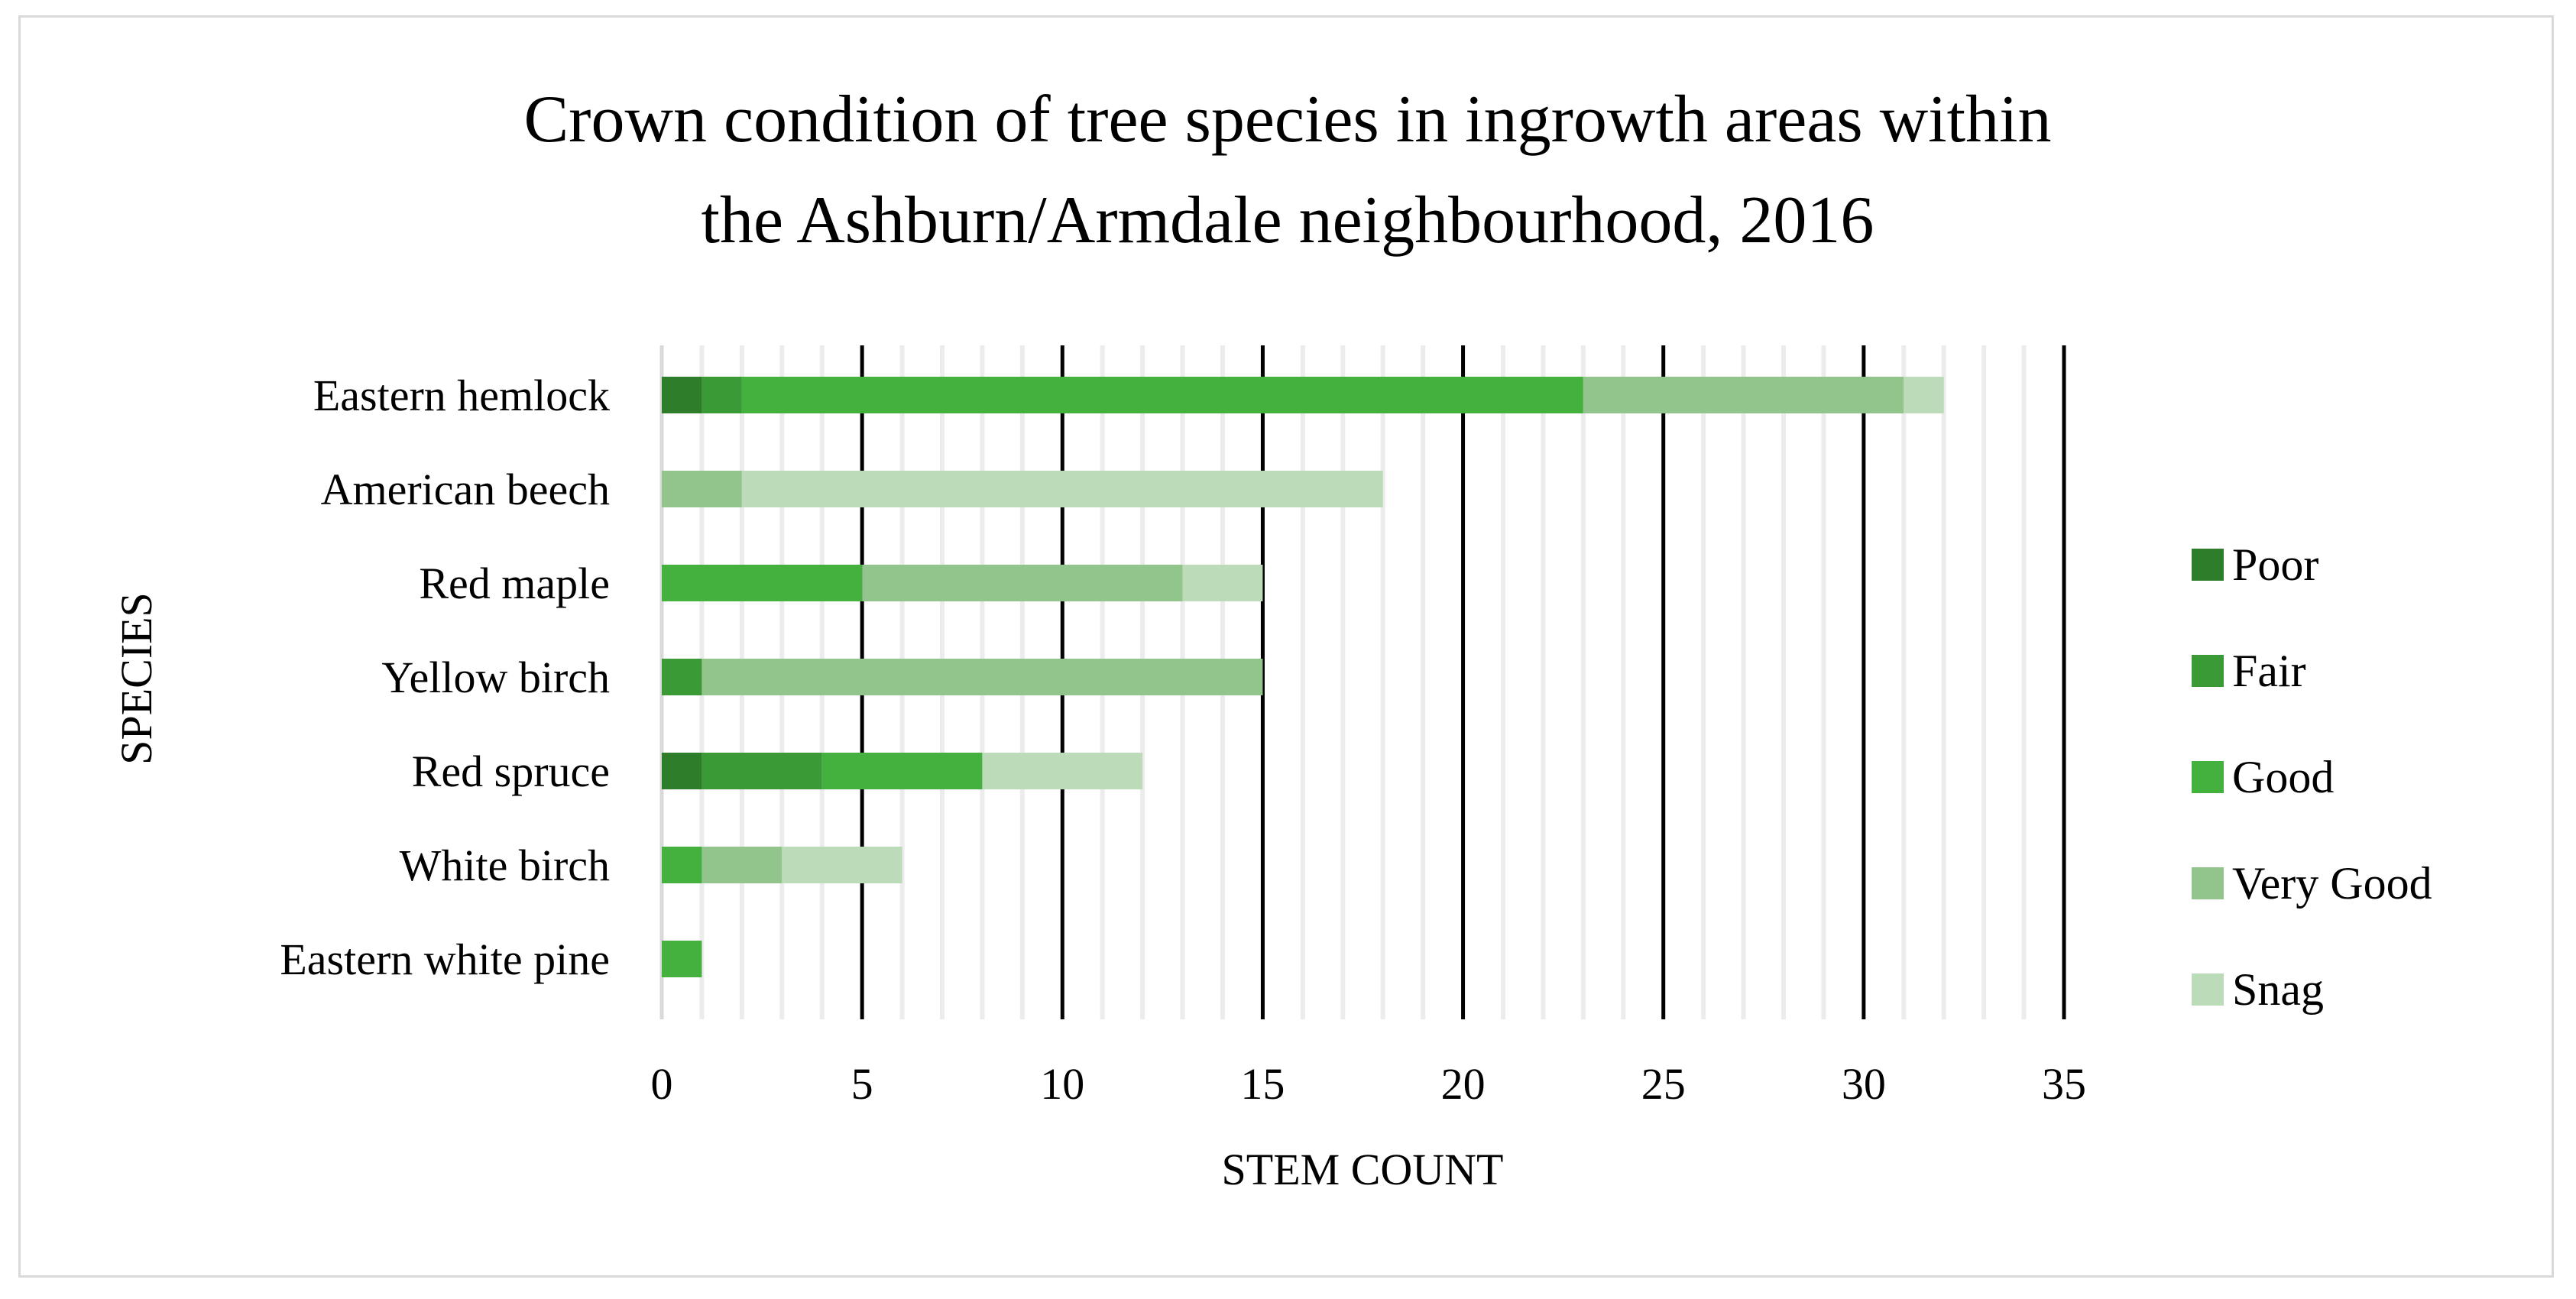  What do you see at coordinates (2275, 564) in the screenshot?
I see `legend-label: Poor` at bounding box center [2275, 564].